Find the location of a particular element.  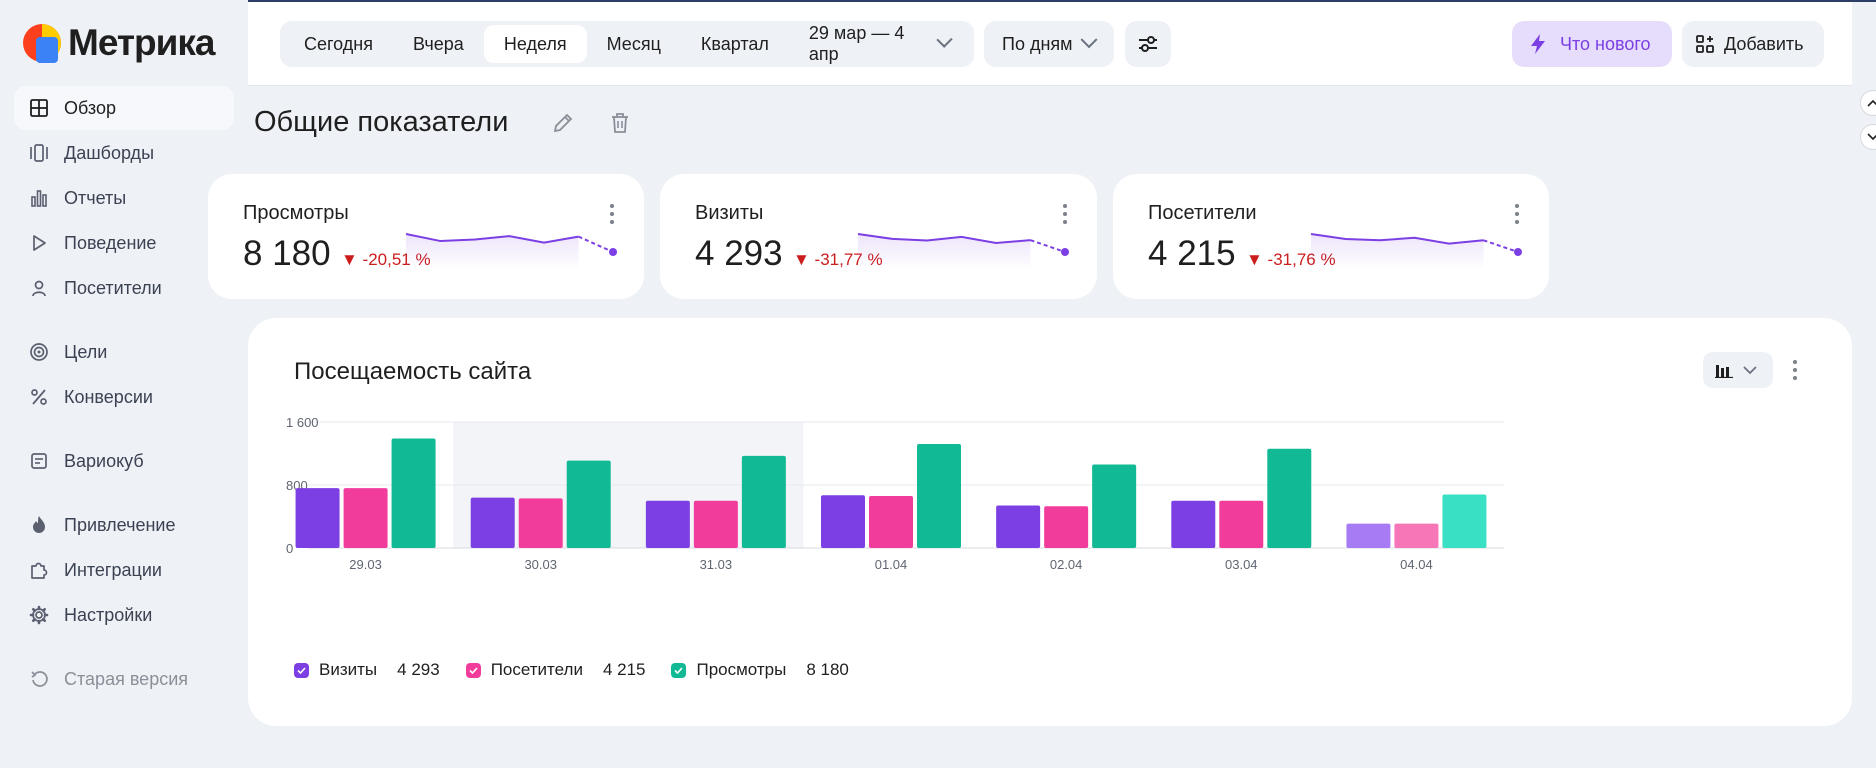

target-icon is located at coordinates (39, 352).